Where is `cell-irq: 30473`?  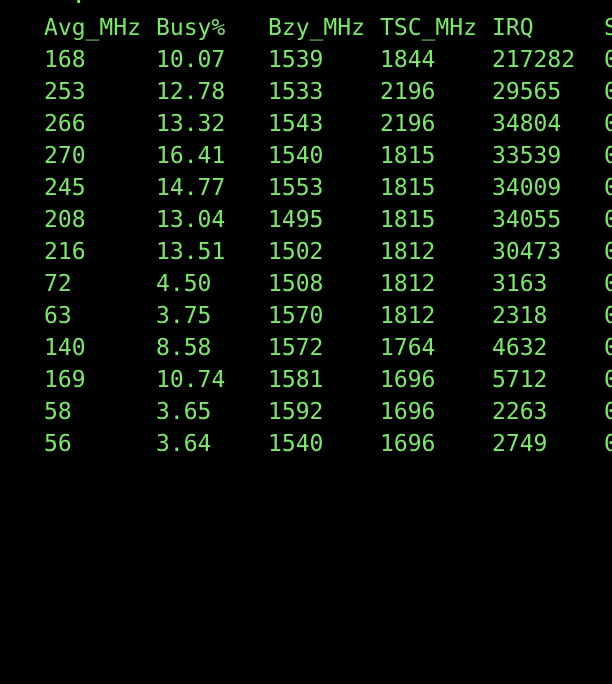
cell-irq: 30473 is located at coordinates (527, 252).